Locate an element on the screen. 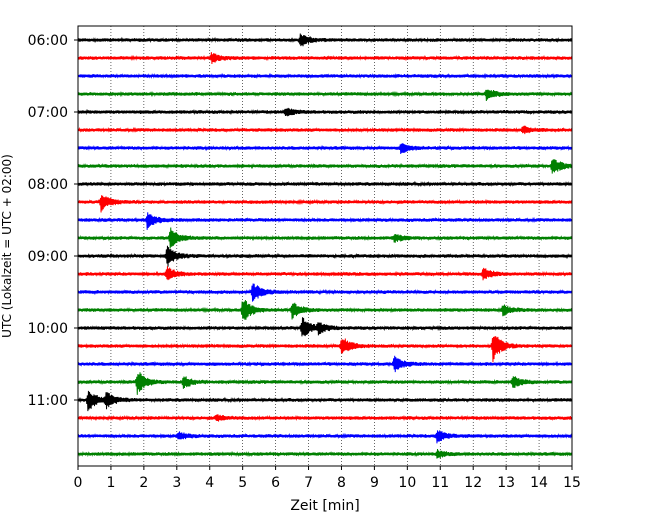  x-tick-label-10: 10 is located at coordinates (407, 483).